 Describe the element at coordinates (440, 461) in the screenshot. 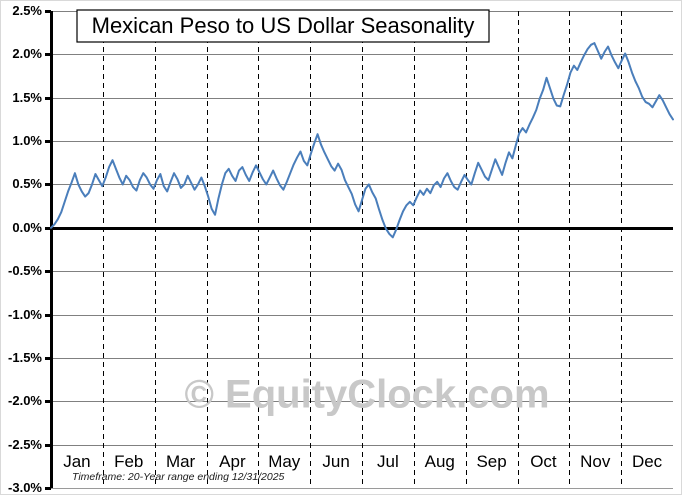

I see `x-axis-tick-label: Aug` at that location.